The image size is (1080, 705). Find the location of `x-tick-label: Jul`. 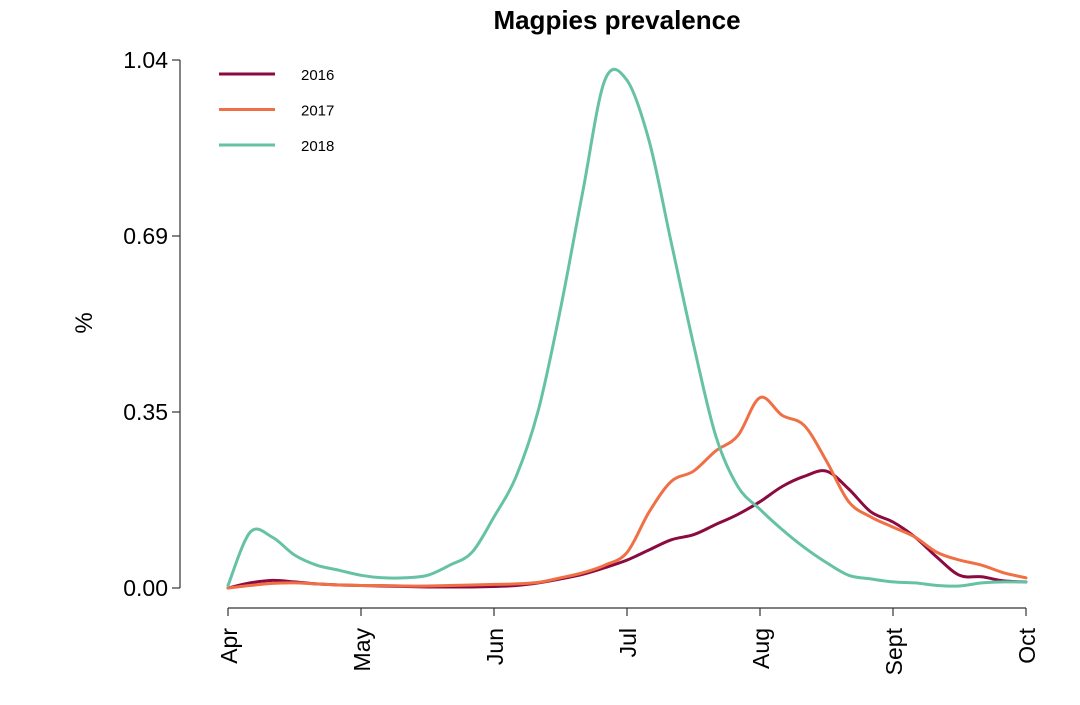

x-tick-label: Jul is located at coordinates (628, 642).